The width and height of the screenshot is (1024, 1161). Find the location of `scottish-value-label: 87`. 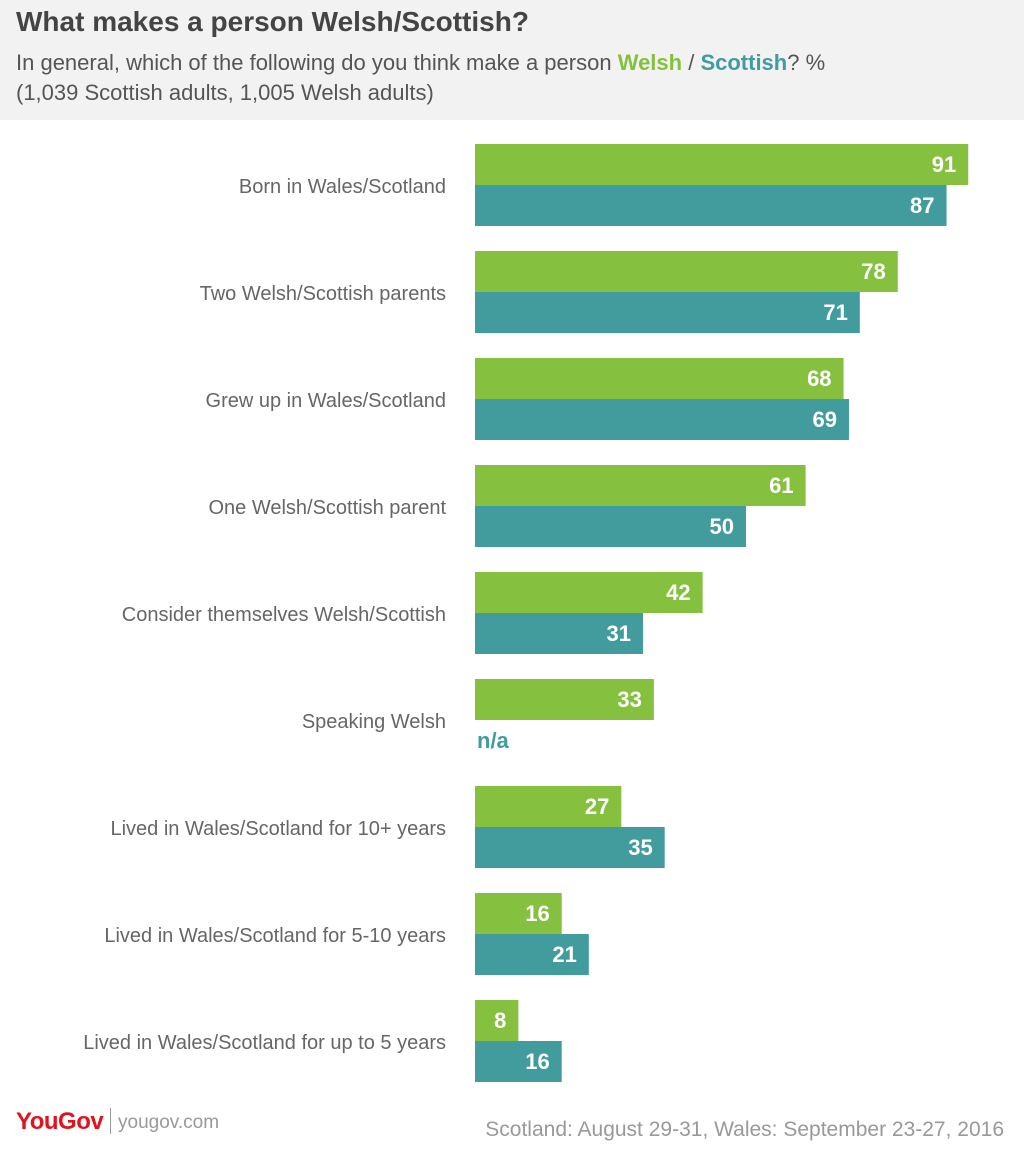

scottish-value-label: 87 is located at coordinates (922, 205).